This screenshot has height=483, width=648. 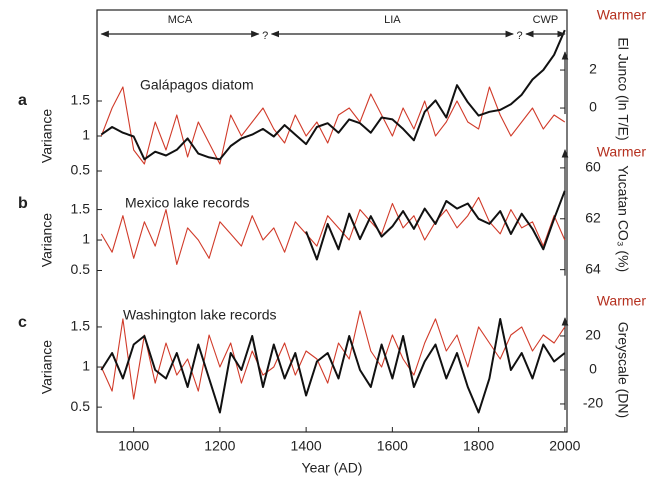 I want to click on period-label: LIA, so click(x=392, y=20).